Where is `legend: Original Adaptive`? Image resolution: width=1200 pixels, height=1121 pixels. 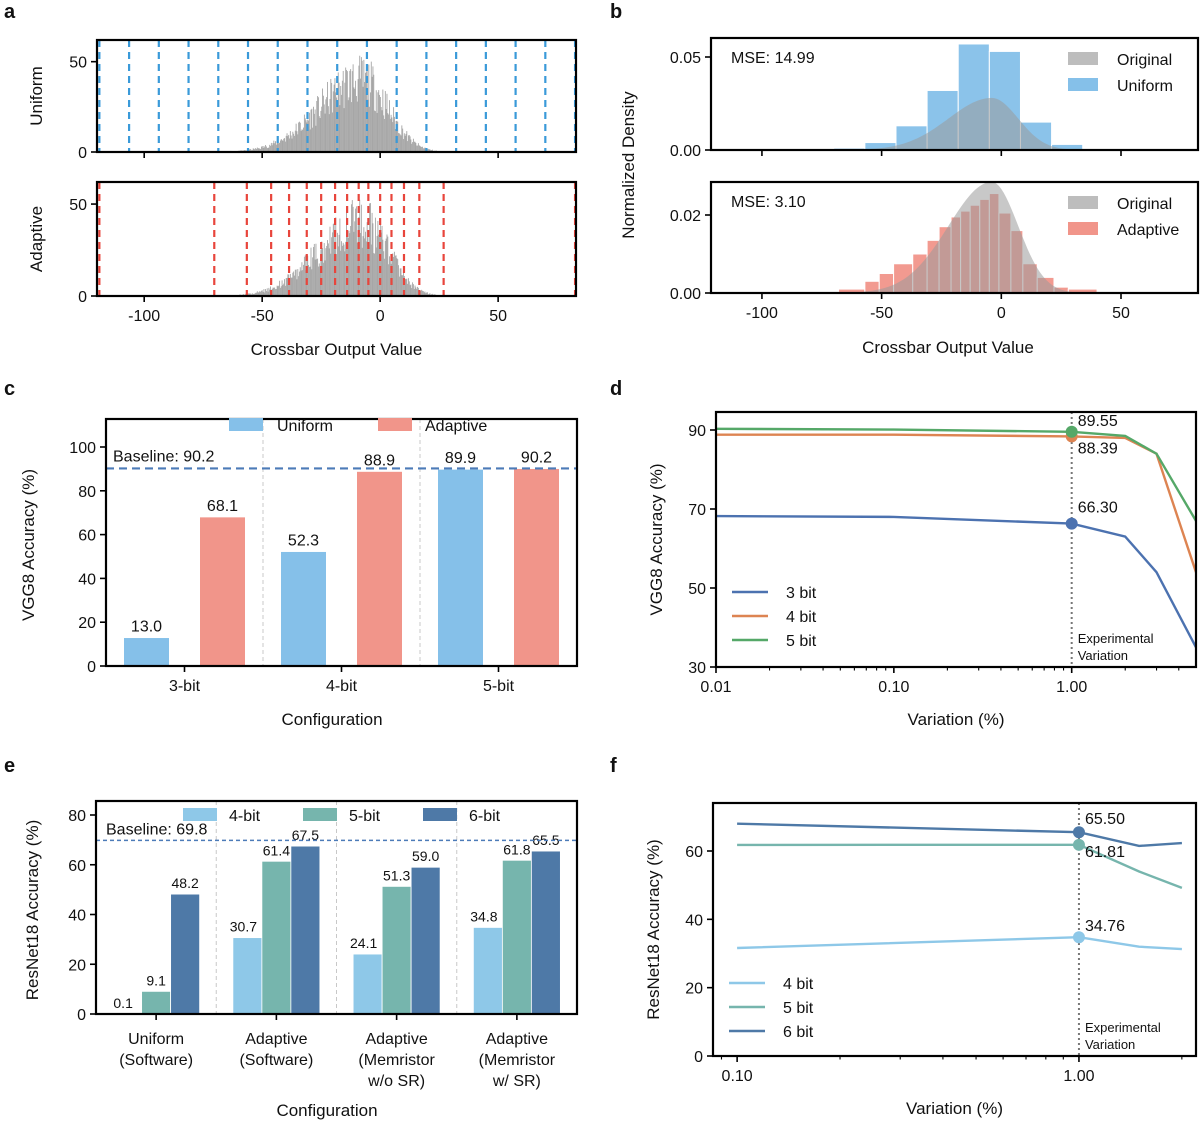 legend: Original Adaptive is located at coordinates (1123, 217).